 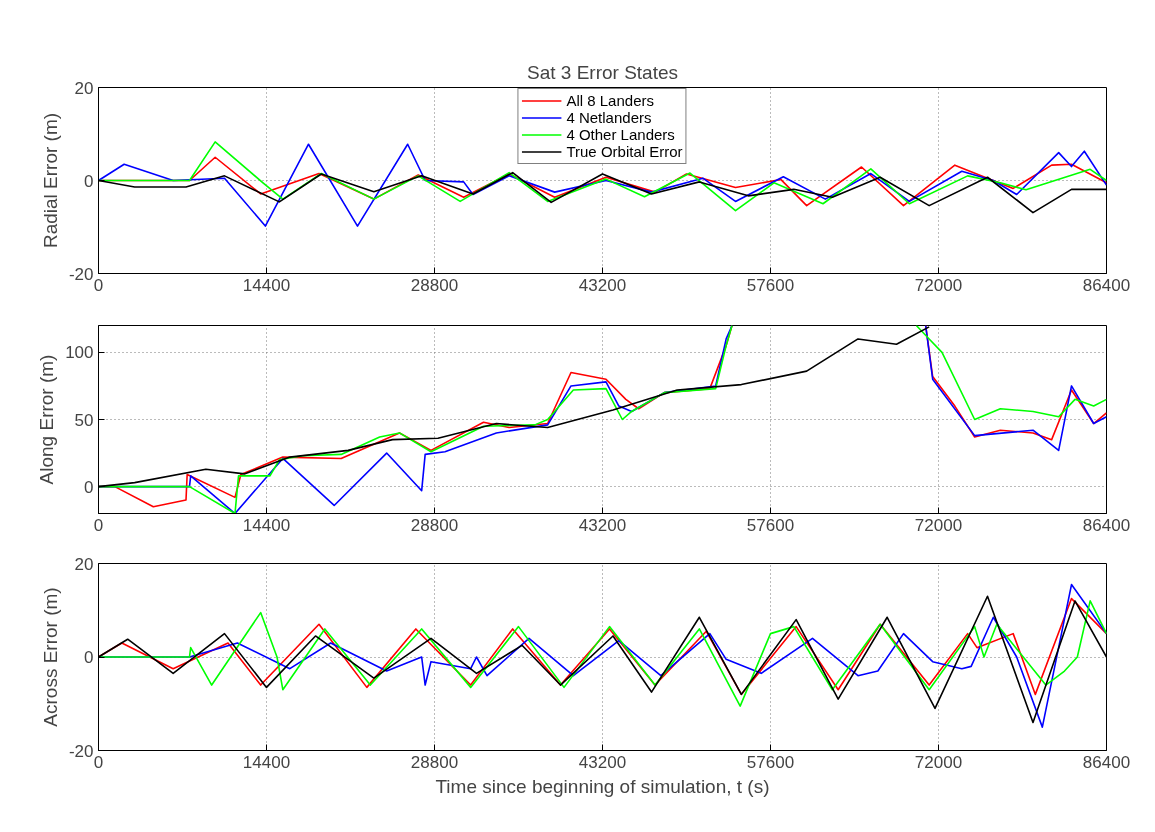 I want to click on line-series, so click(x=602, y=185).